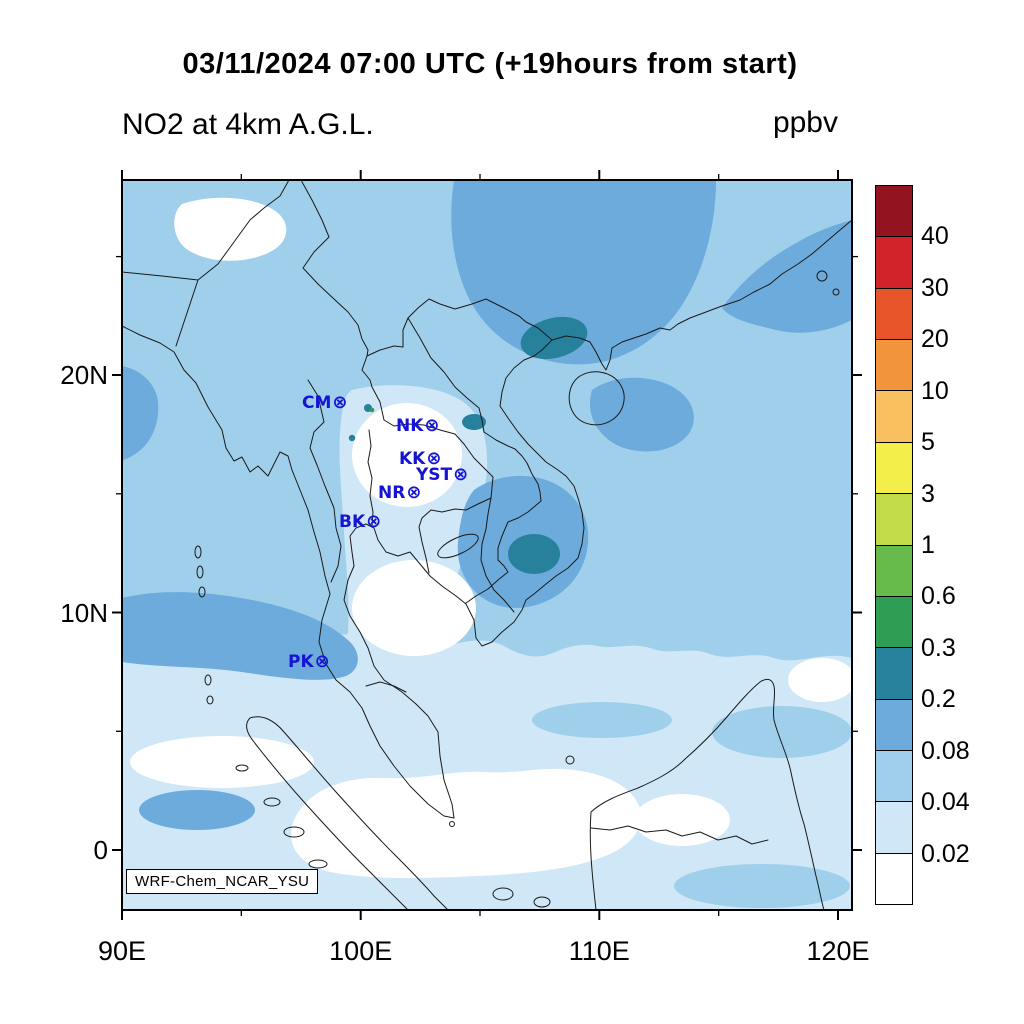 The image size is (1024, 1024). Describe the element at coordinates (84, 612) in the screenshot. I see `y-axis-label: 10N` at that location.